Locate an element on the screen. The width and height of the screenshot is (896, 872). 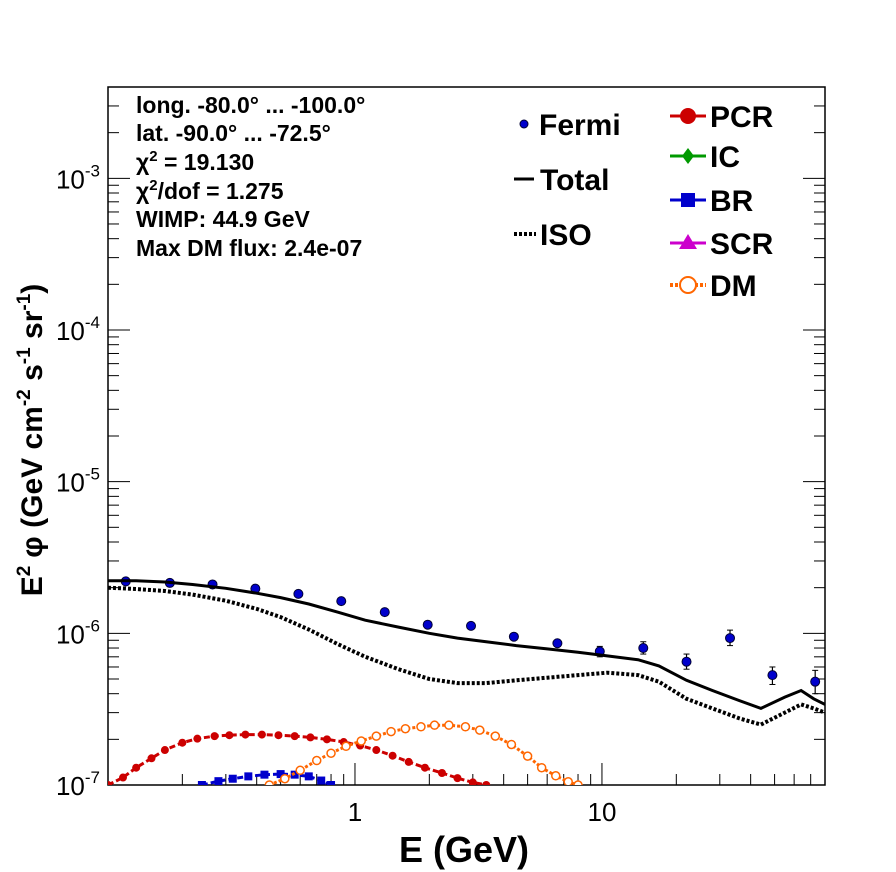
y-tick-label-exp: -5 is located at coordinates (92, 474).